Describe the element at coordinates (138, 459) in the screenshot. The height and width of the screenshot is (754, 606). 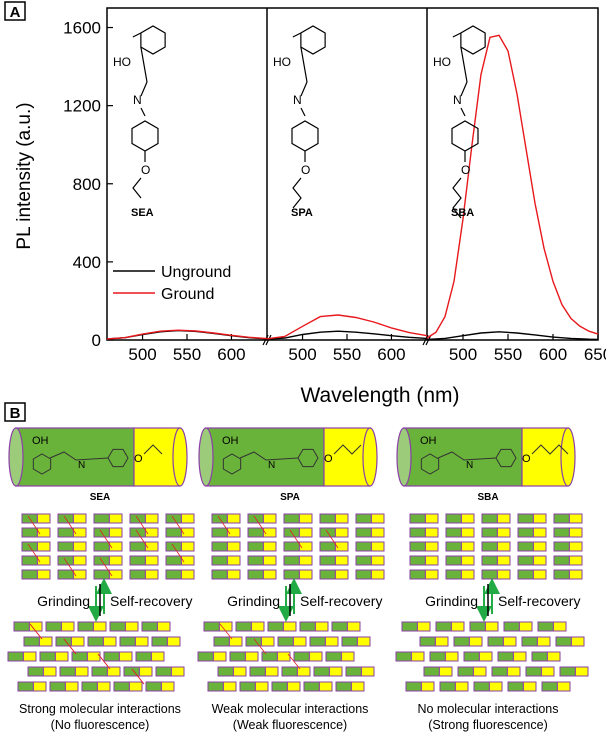
I see `mini-o-label: O` at that location.